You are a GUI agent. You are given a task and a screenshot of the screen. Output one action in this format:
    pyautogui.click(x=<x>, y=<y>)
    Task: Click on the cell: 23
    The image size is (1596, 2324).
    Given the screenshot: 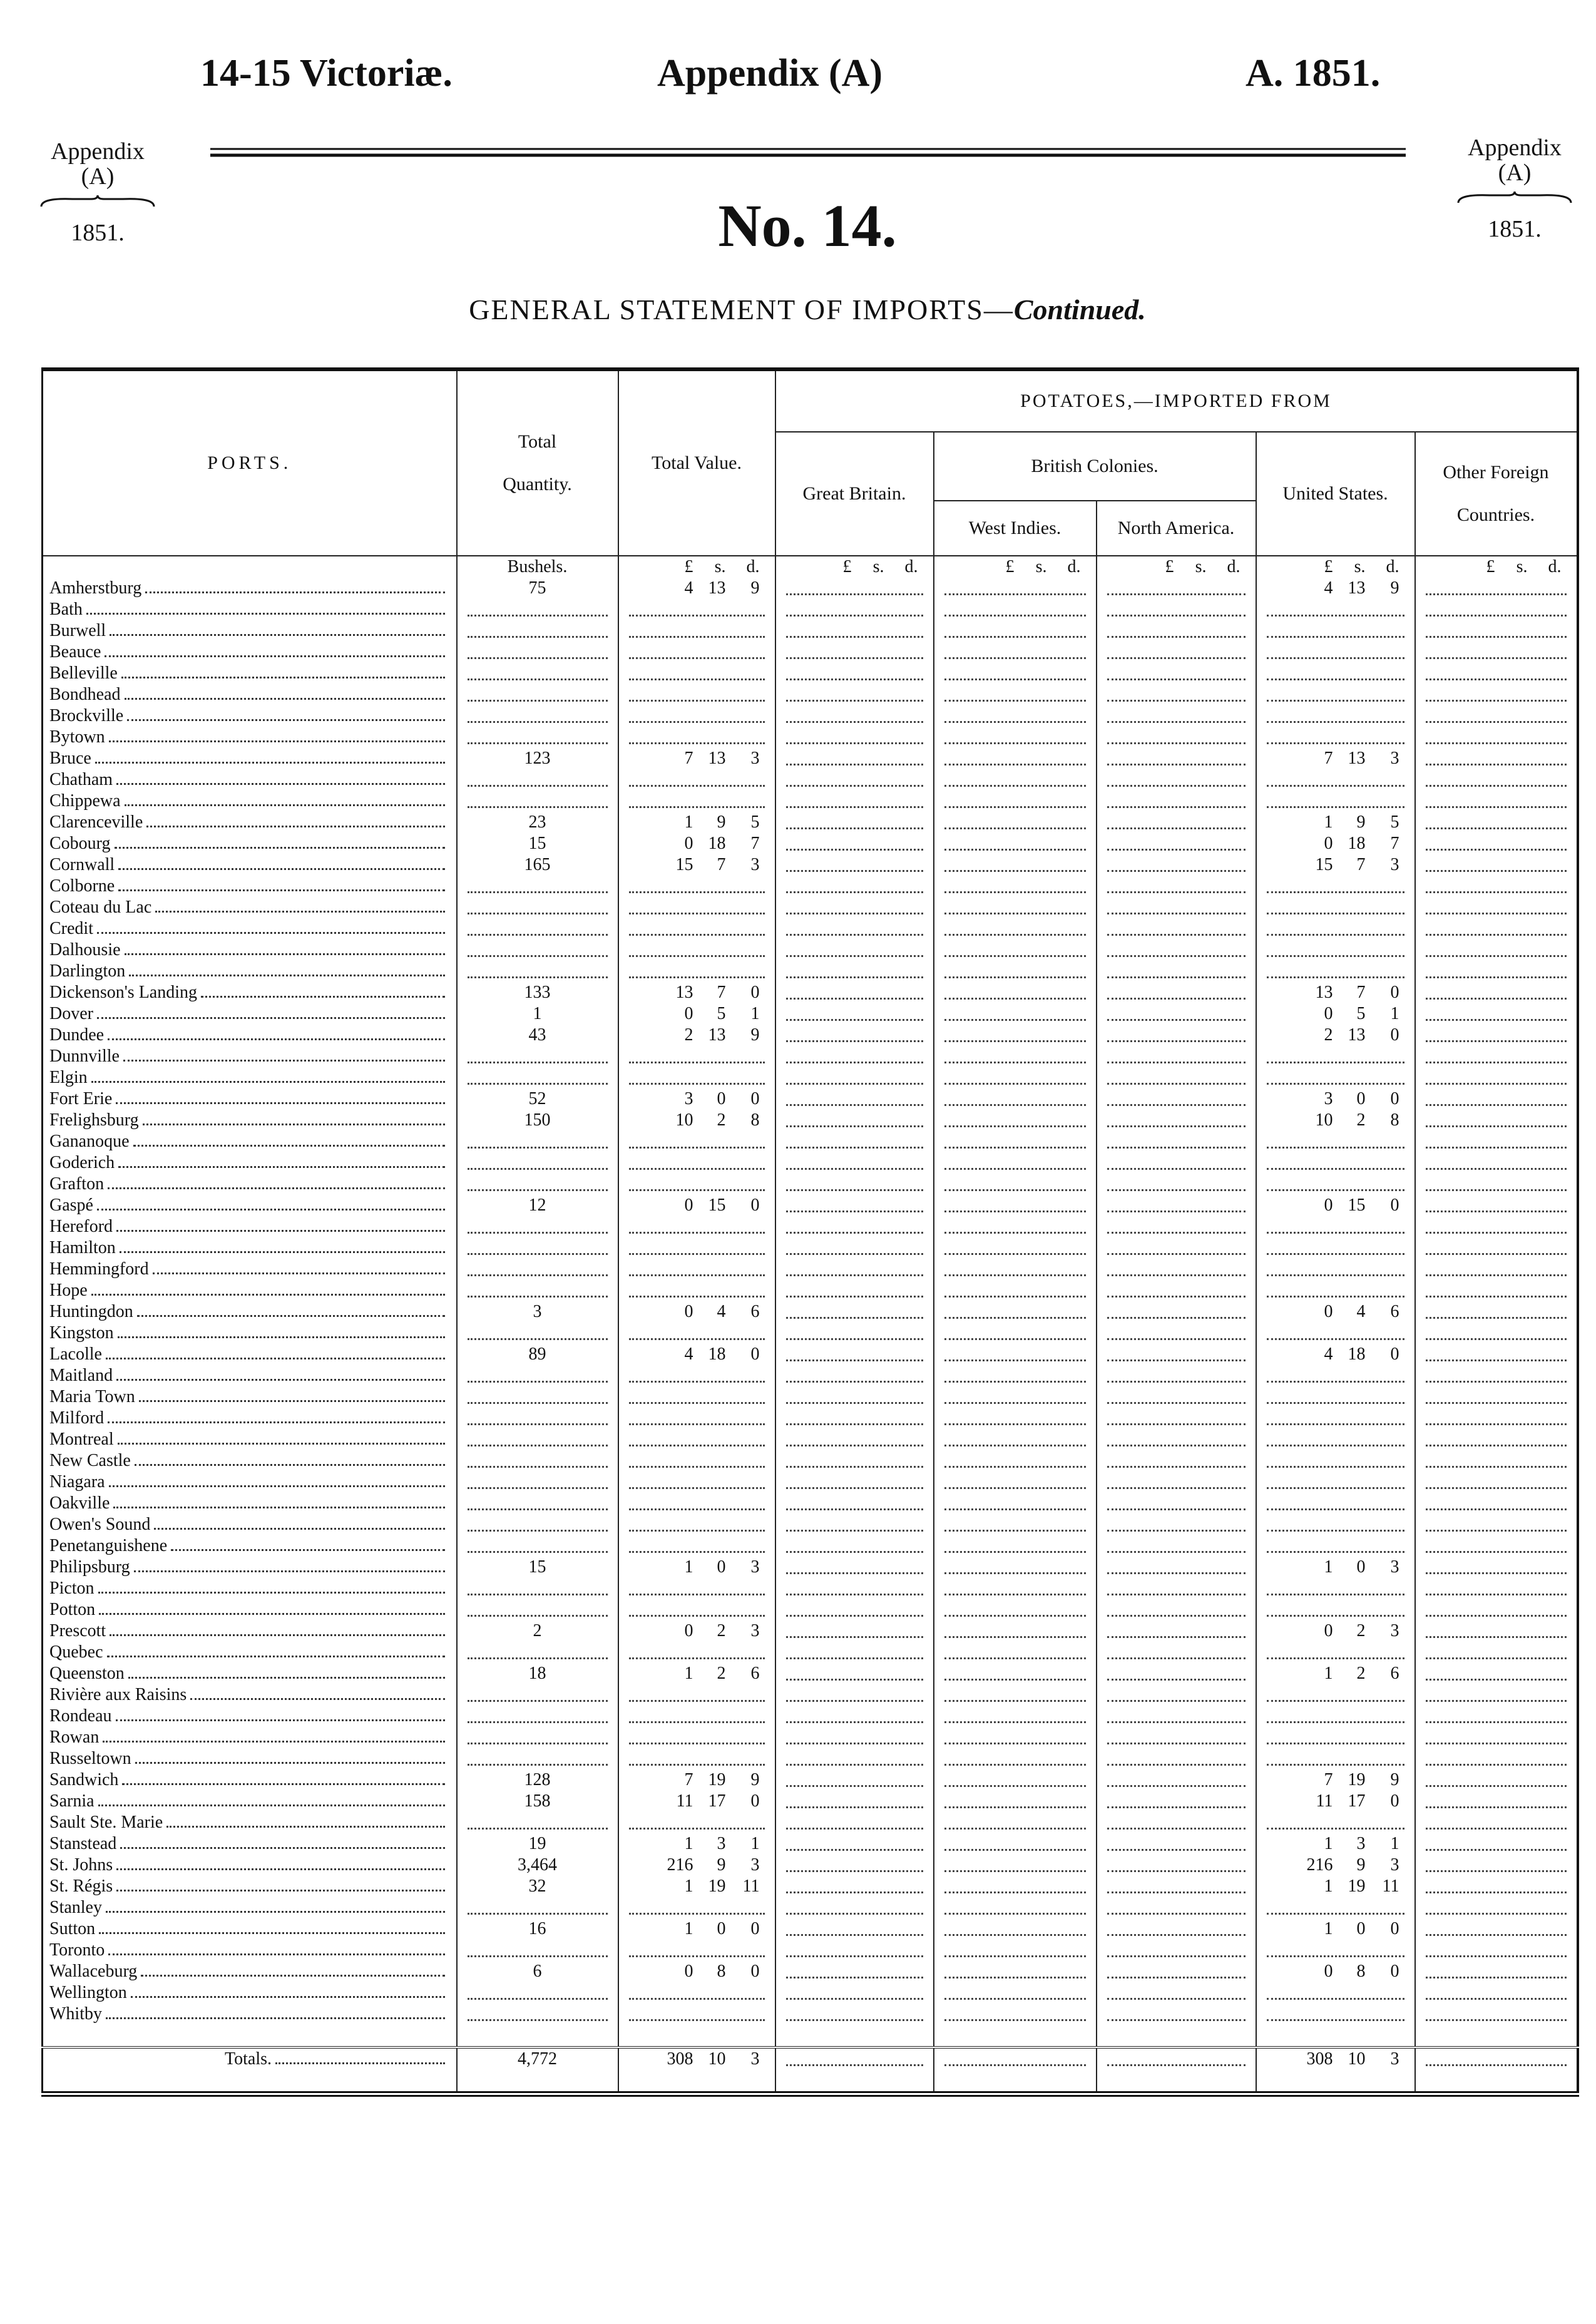 What is the action you would take?
    pyautogui.click(x=537, y=822)
    